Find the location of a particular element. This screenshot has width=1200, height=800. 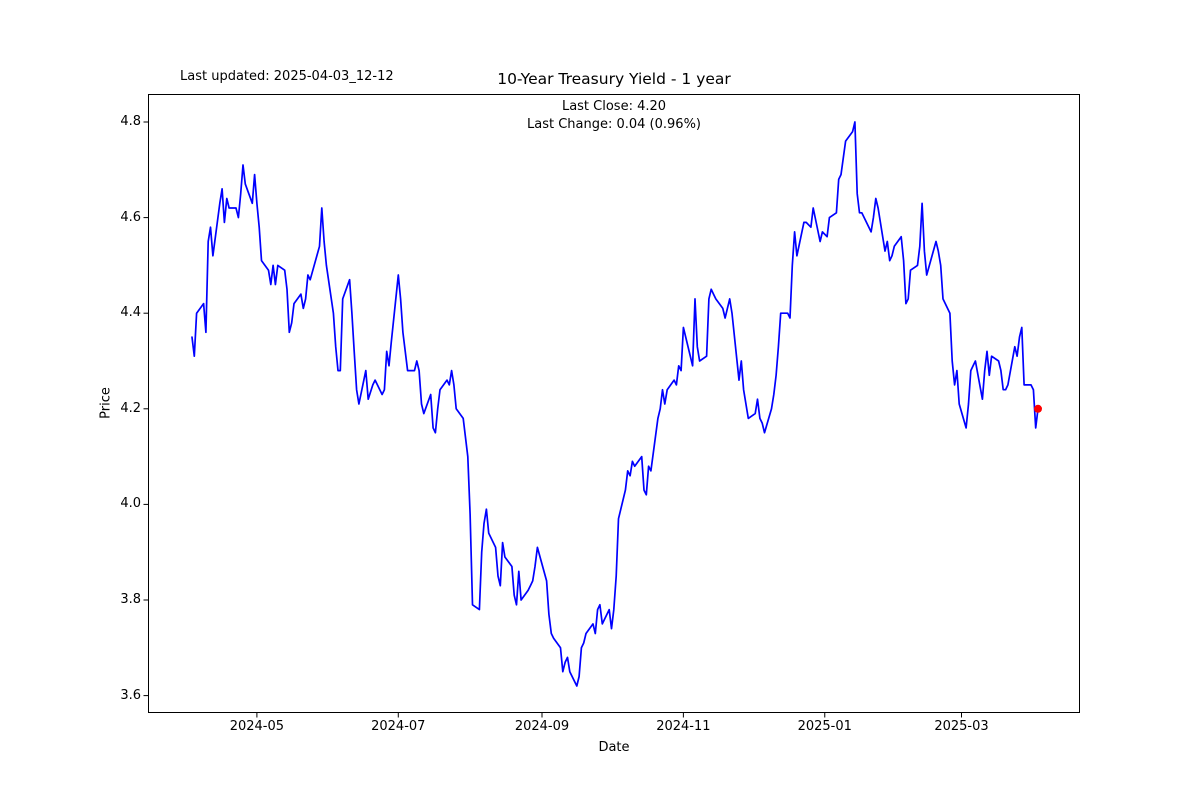

last-change-text: Last Change: 0.04 (0.96%) is located at coordinates (613, 124).